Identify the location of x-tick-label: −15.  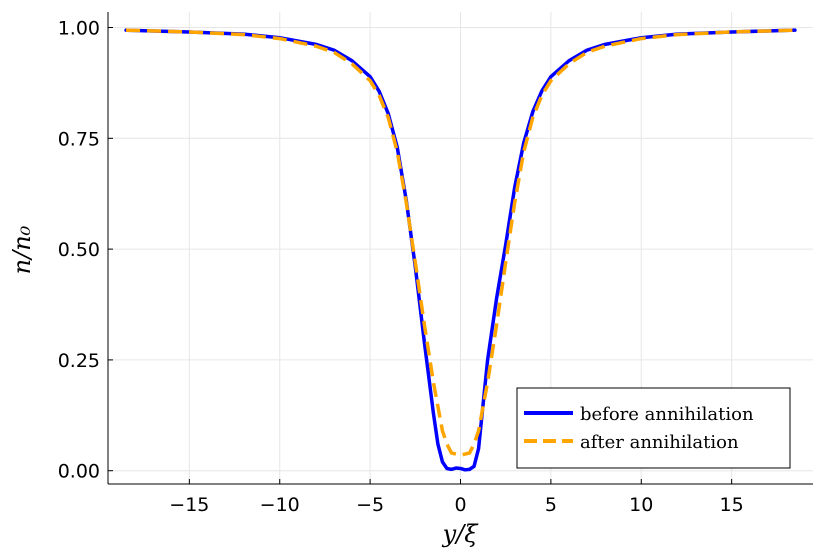
(189, 505).